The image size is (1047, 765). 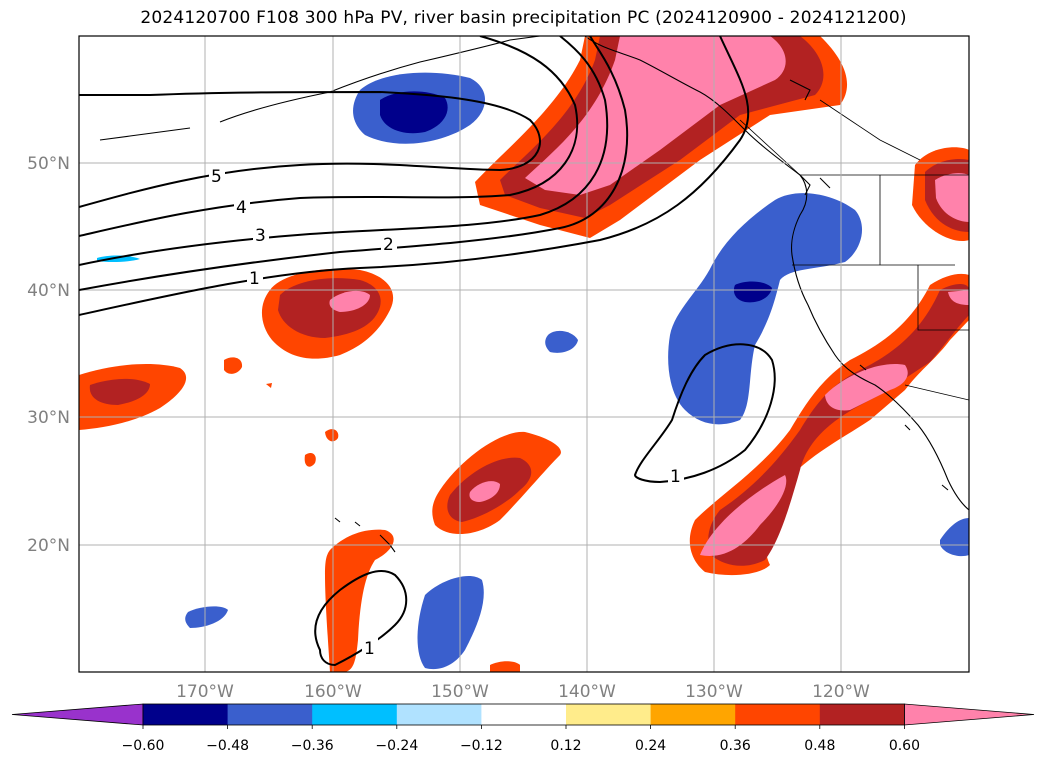 What do you see at coordinates (443, 551) in the screenshot?
I see `precip-field-positive-subtropical` at bounding box center [443, 551].